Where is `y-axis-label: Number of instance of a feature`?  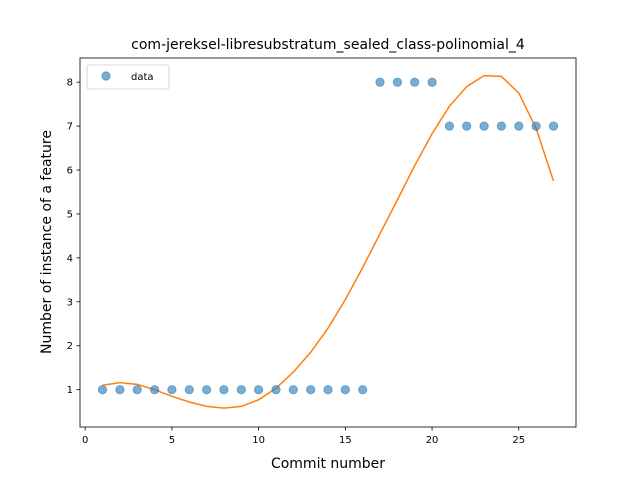
y-axis-label: Number of instance of a feature is located at coordinates (47, 242).